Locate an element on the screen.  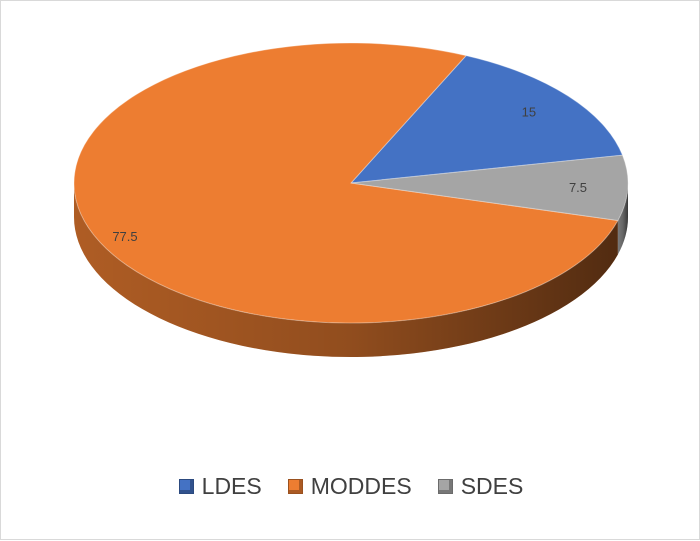
legend-label-ldes: LDES is located at coordinates (231, 486).